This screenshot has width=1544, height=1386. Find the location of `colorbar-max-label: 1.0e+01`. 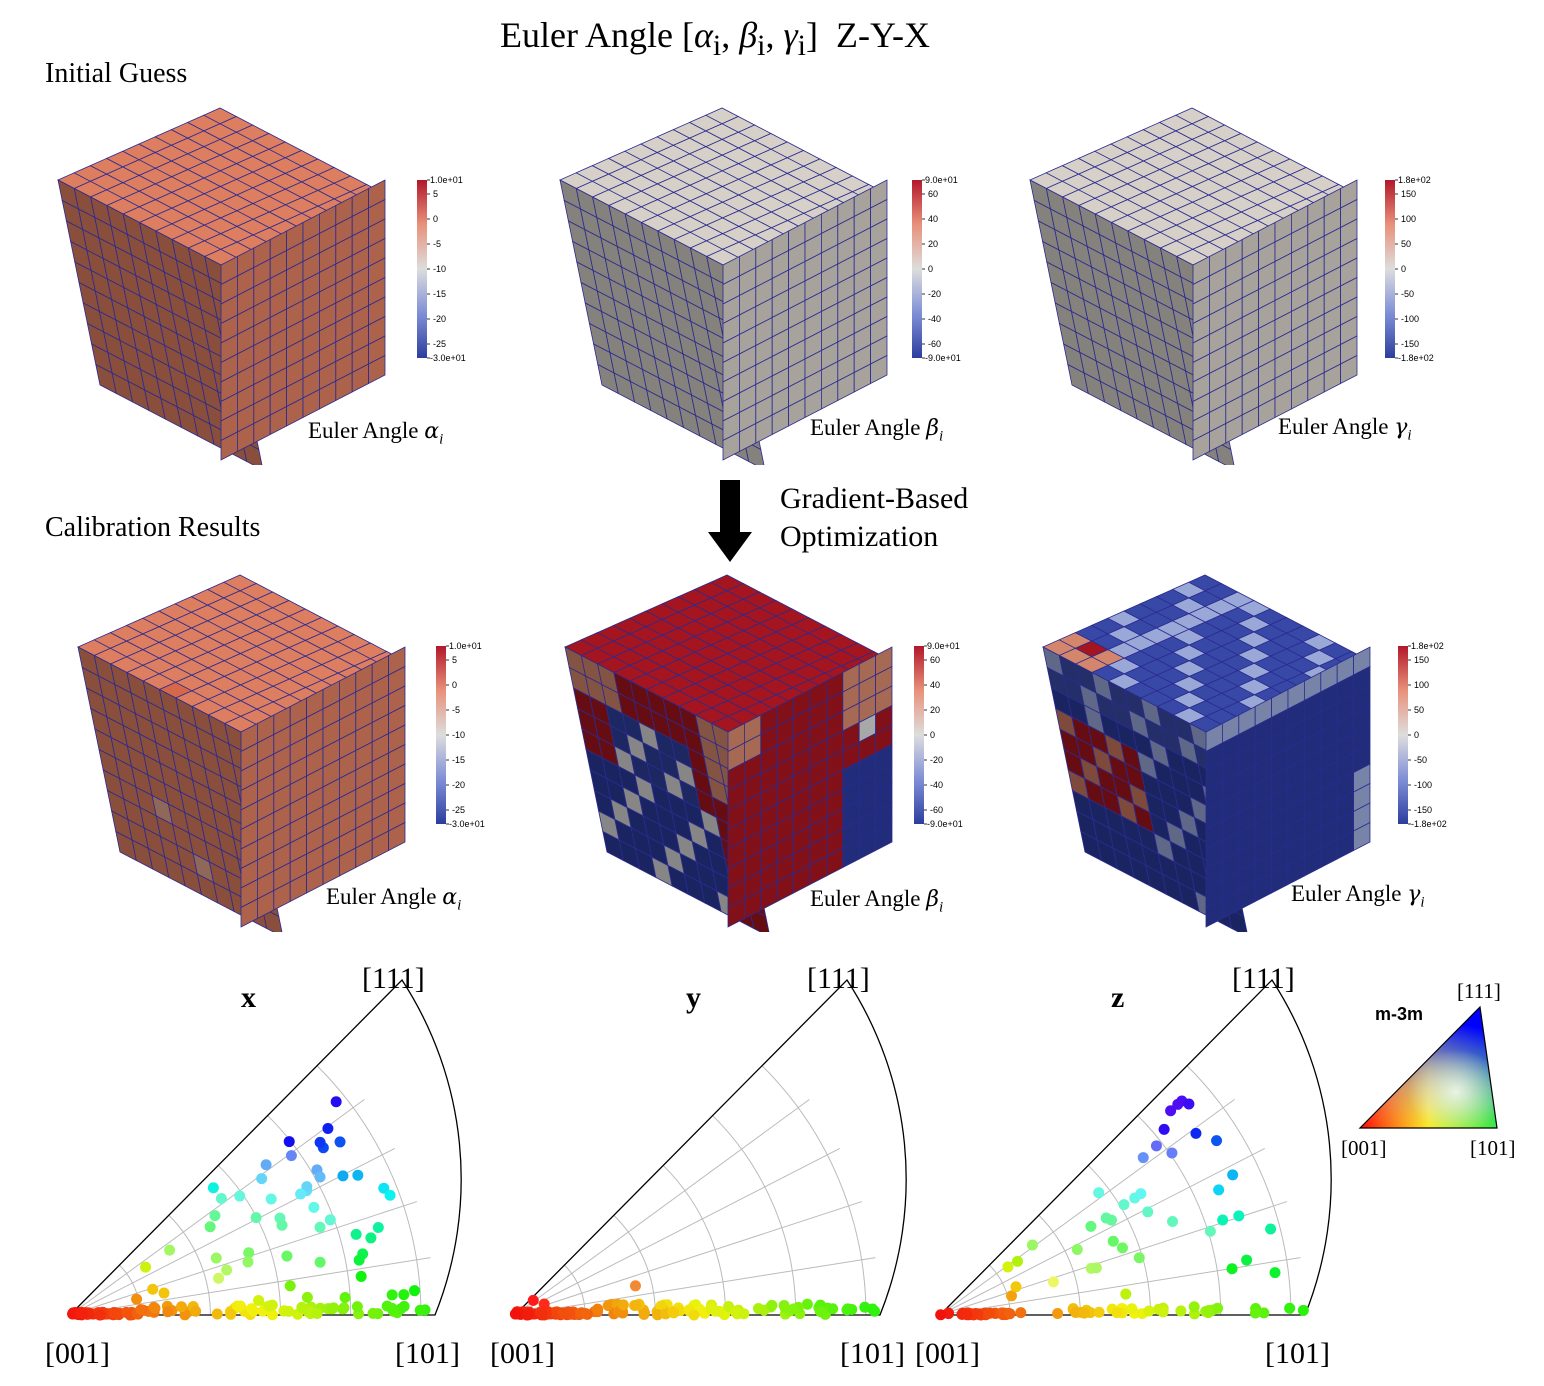

colorbar-max-label: 1.0e+01 is located at coordinates (446, 180).